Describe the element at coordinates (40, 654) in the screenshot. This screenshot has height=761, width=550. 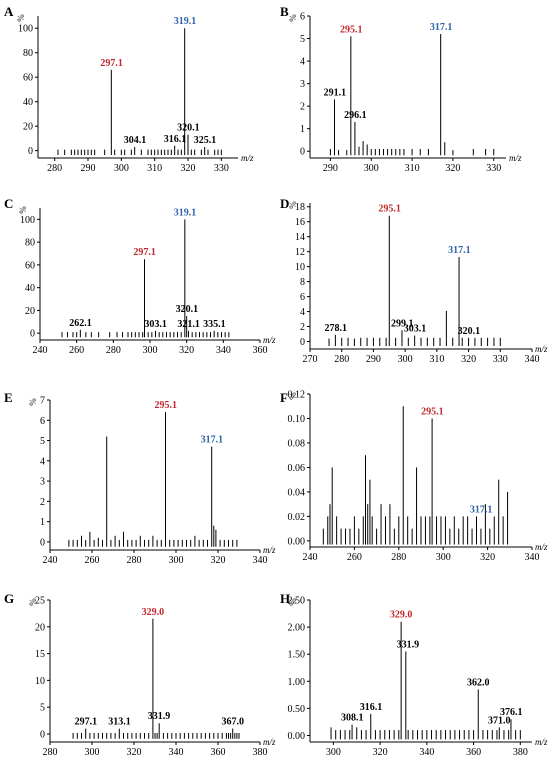
I see `y-tick-label: 15` at that location.